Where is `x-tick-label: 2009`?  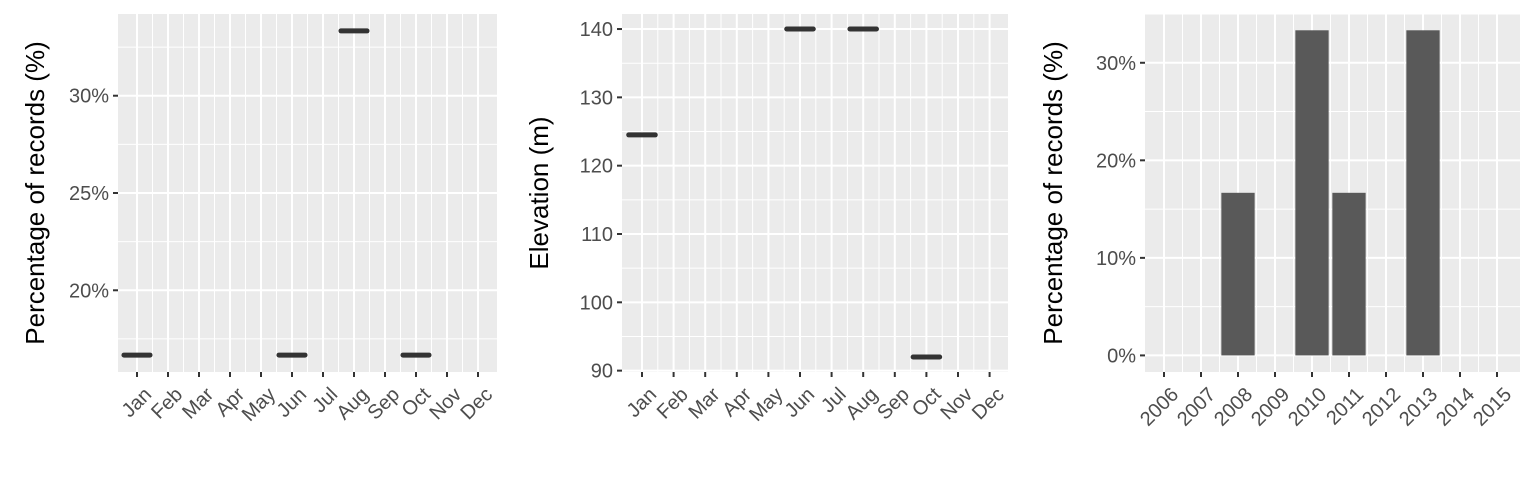
x-tick-label: 2009 is located at coordinates (1270, 407).